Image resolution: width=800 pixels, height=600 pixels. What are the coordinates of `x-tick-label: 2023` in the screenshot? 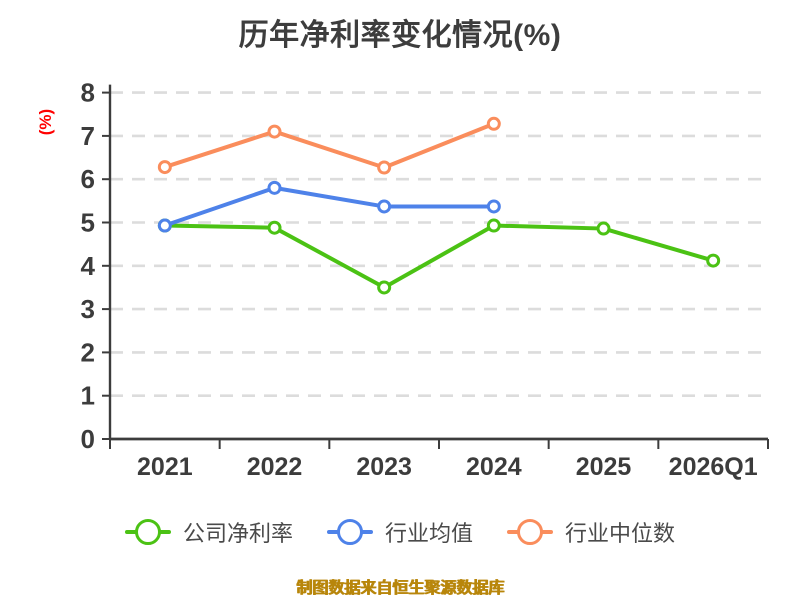 It's located at (384, 467).